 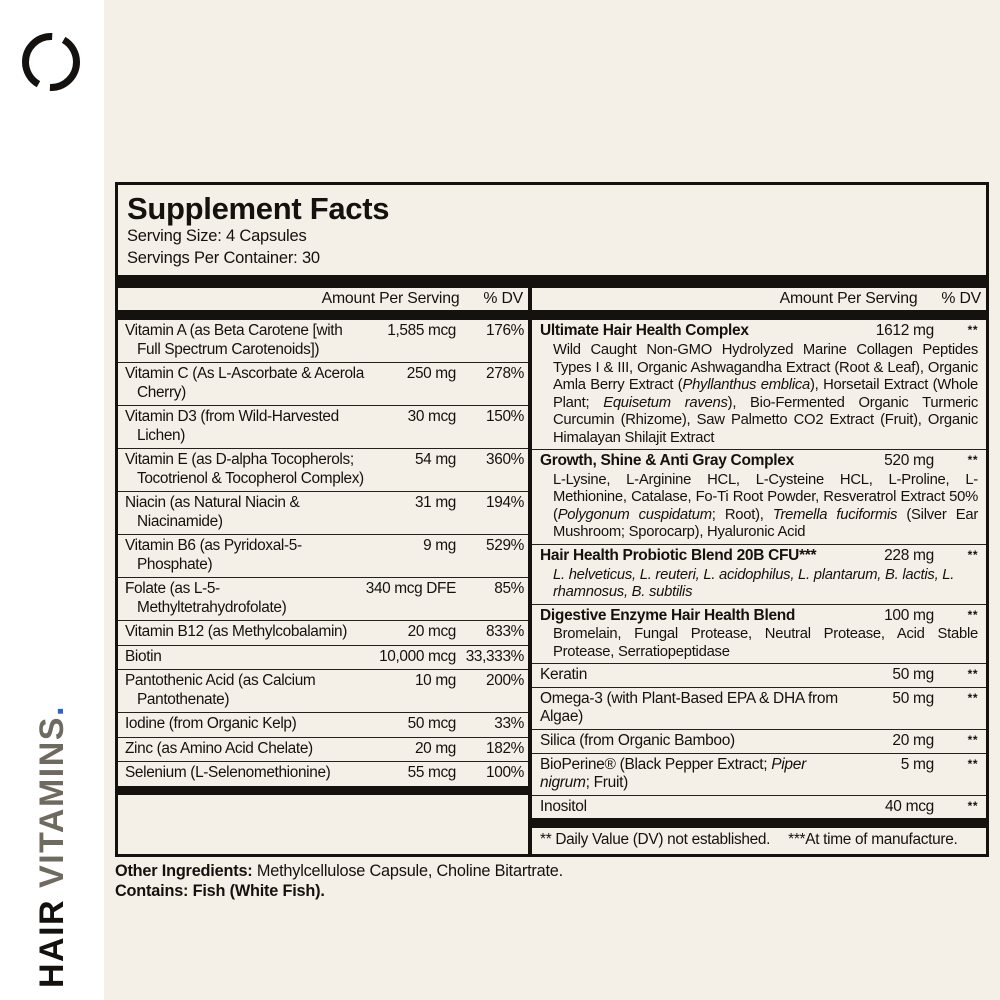 What do you see at coordinates (564, 675) in the screenshot?
I see `text-segment: Keratin` at bounding box center [564, 675].